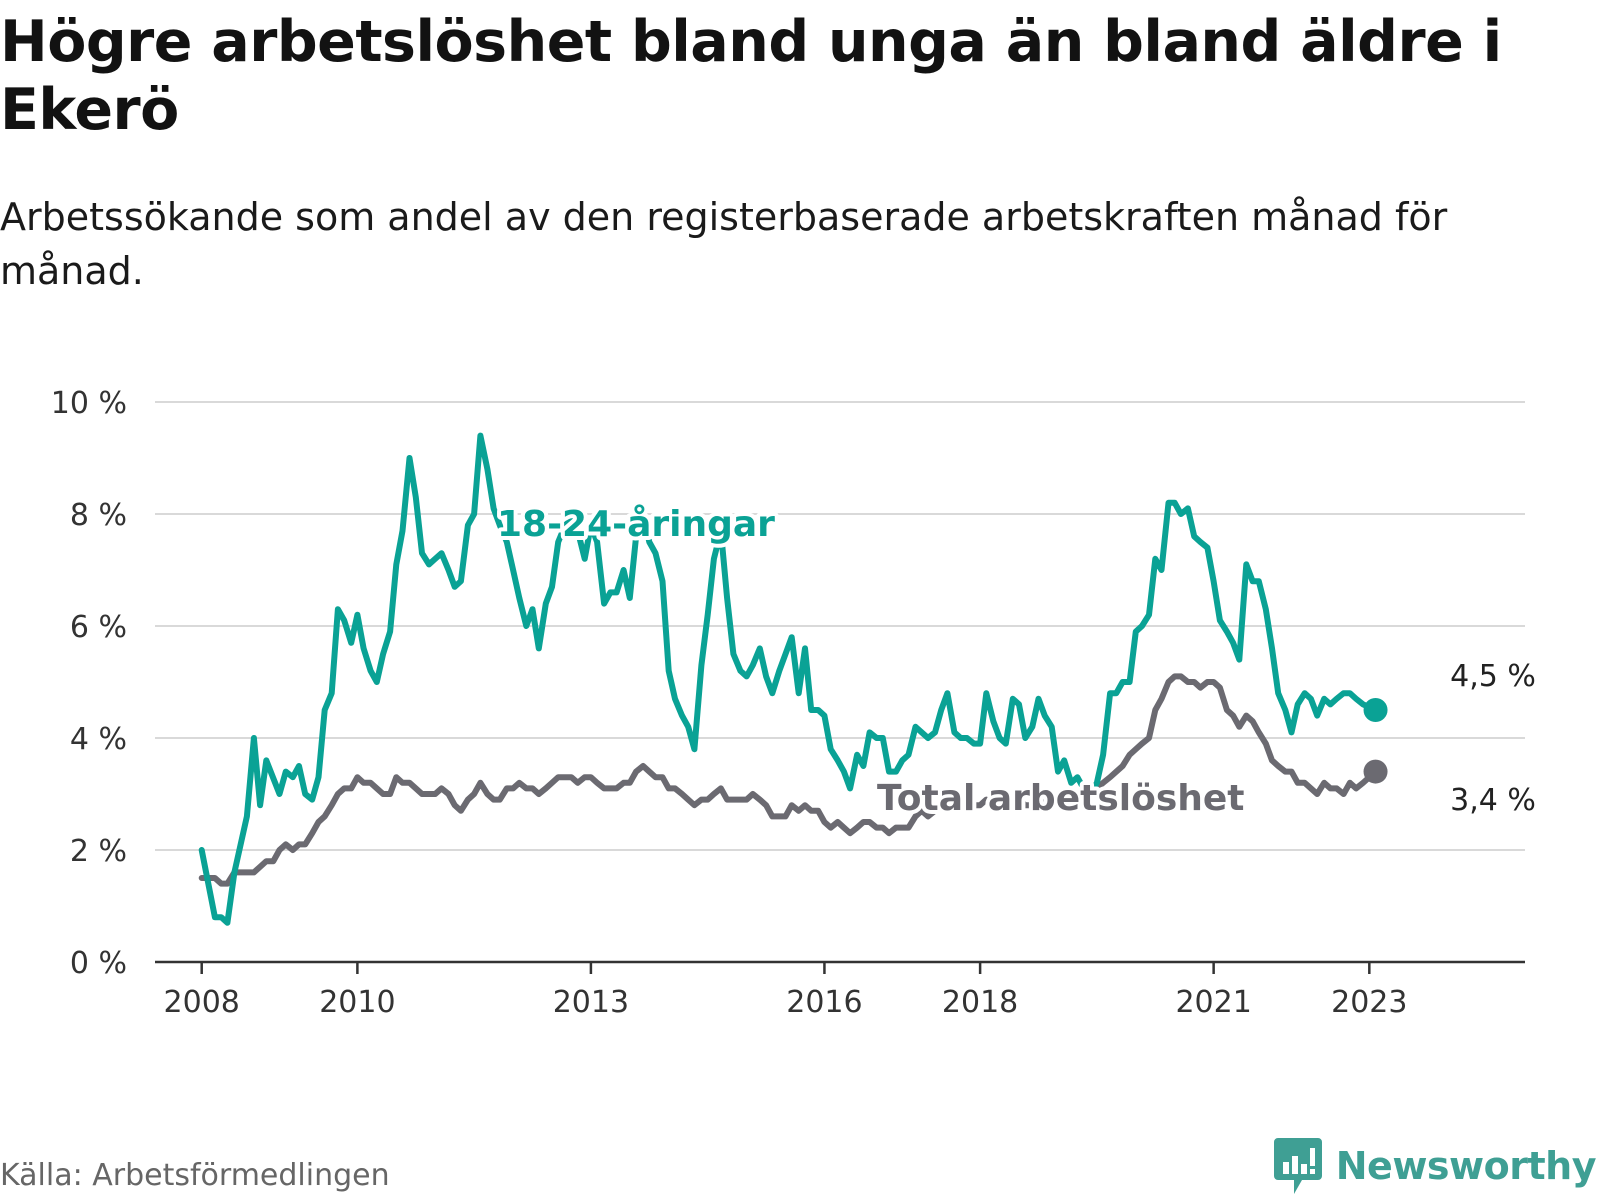 The image size is (1600, 1200). Describe the element at coordinates (89, 683) in the screenshot. I see `y-axis-ticks: 0 % 2 % 4 % 6 % 8 % 10 %` at that location.